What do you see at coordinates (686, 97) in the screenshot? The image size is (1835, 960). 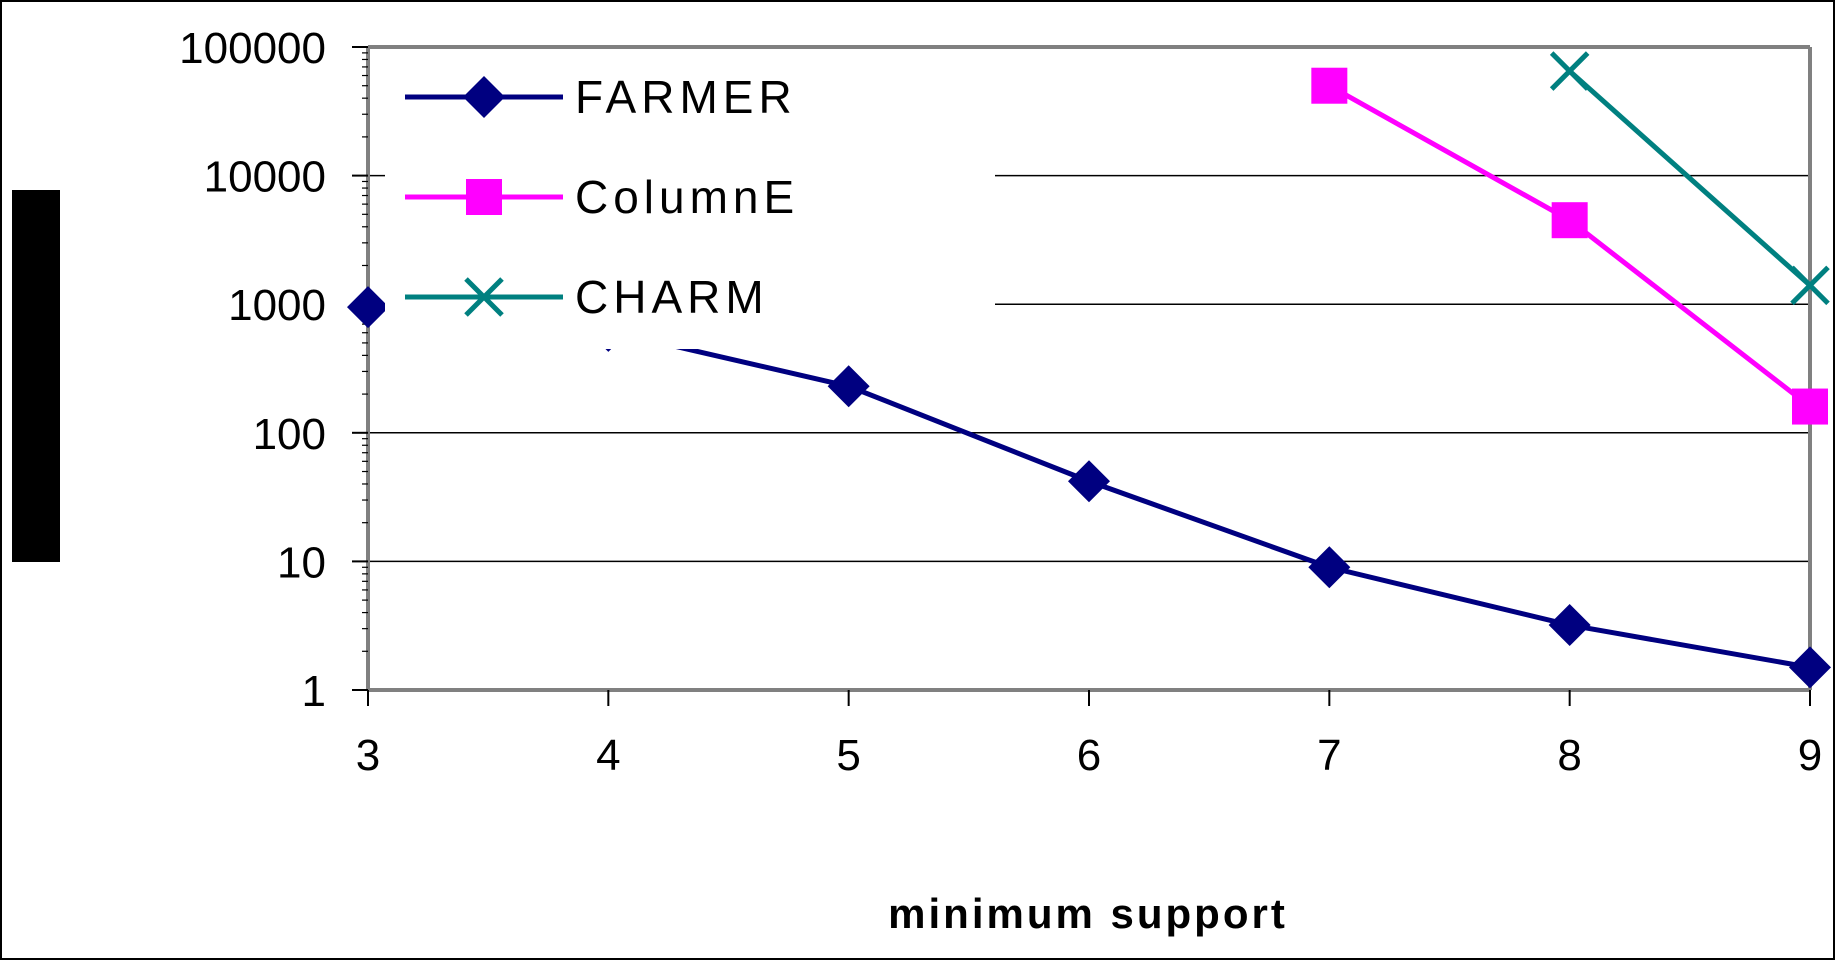 I see `legend-label-farmer: FARMER` at bounding box center [686, 97].